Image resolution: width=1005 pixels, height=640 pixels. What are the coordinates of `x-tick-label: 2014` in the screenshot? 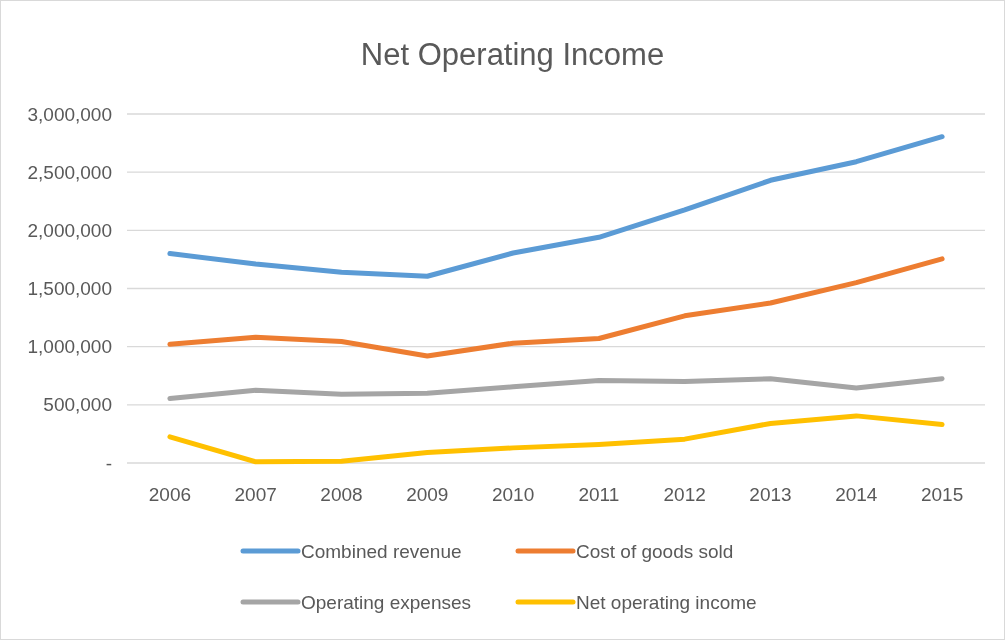 It's located at (856, 494).